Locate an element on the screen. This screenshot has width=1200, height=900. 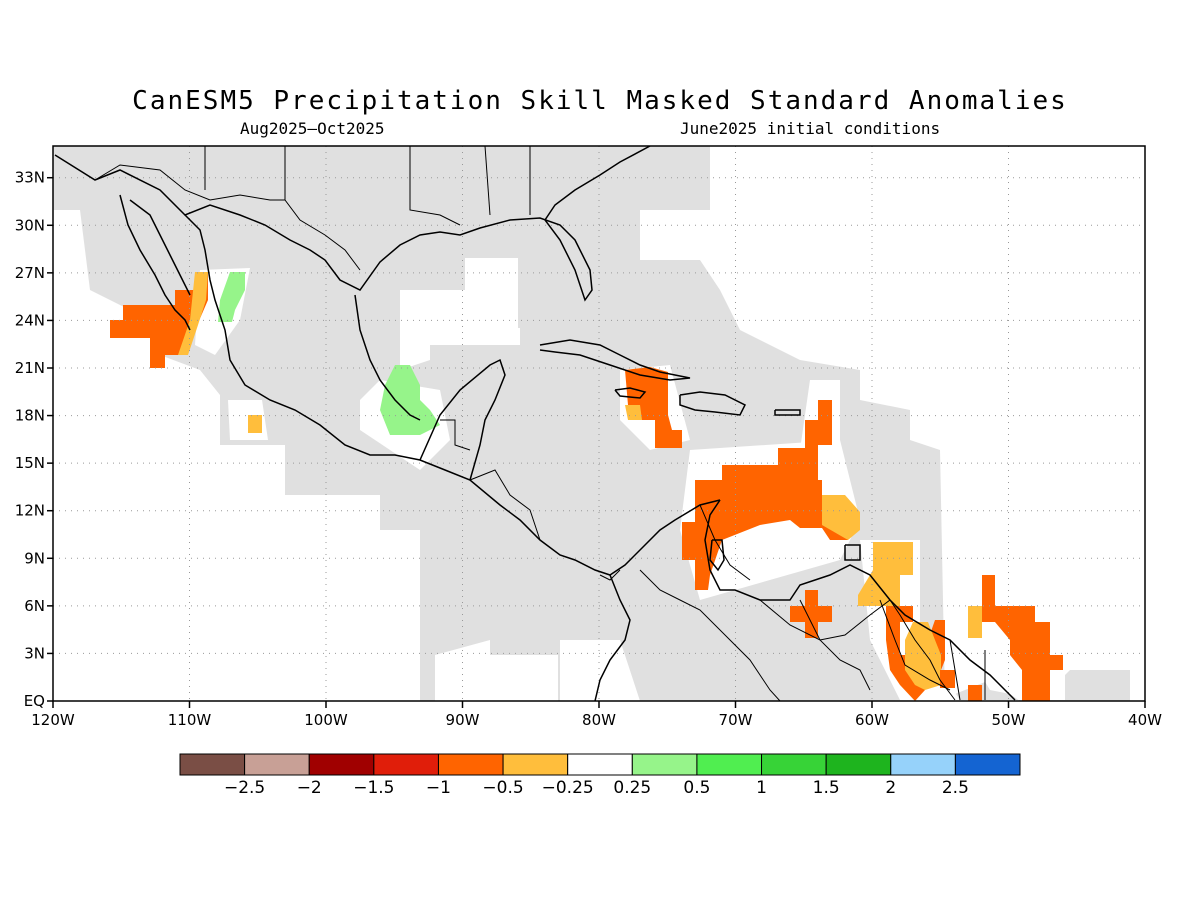
colorbar-label: 1 is located at coordinates (761, 788).